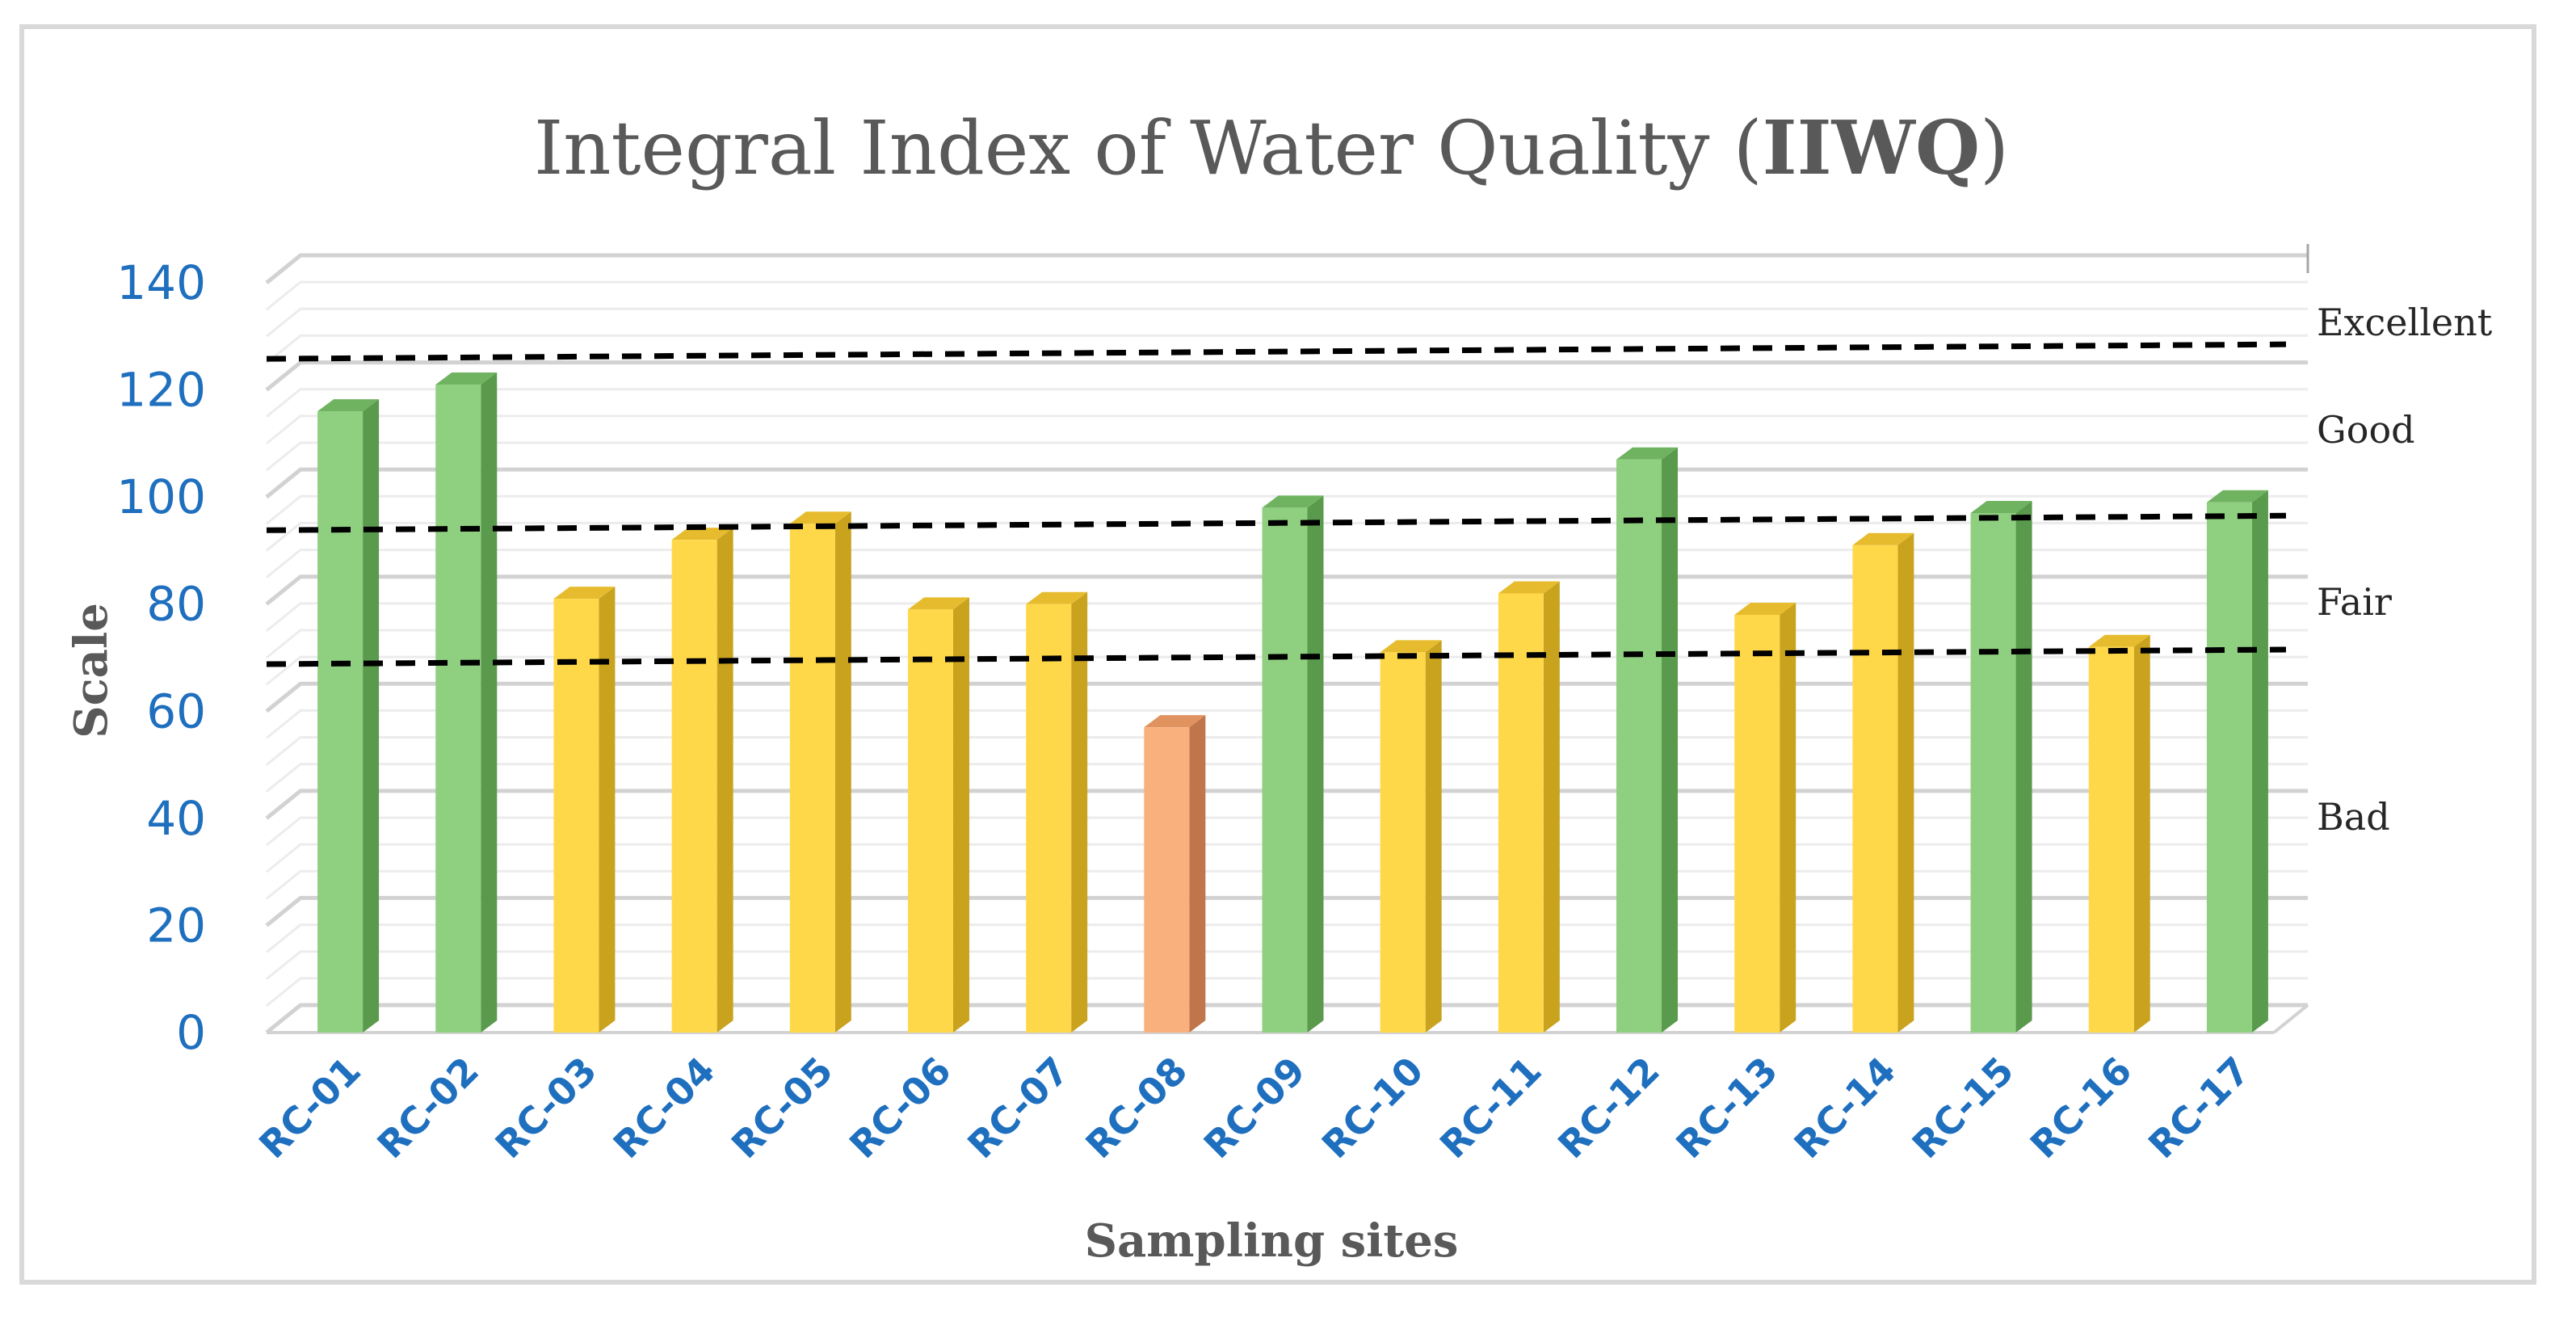 Image resolution: width=2576 pixels, height=1321 pixels. Describe the element at coordinates (1726, 1108) in the screenshot. I see `x-tick-label: RC-13` at that location.